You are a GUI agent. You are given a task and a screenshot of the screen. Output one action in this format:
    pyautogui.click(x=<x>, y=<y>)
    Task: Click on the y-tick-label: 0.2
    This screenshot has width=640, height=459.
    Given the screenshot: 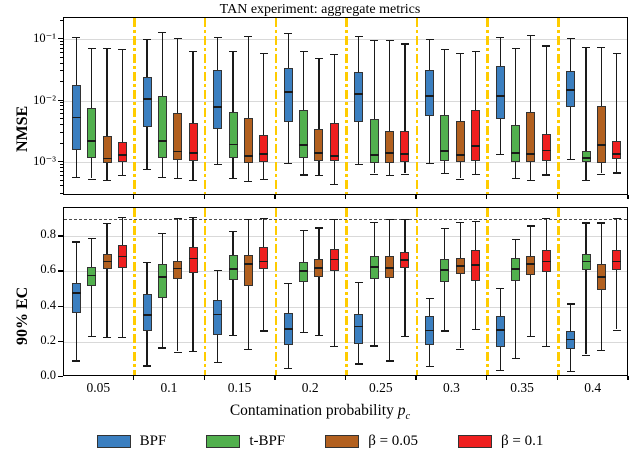 What is the action you would take?
    pyautogui.click(x=48, y=339)
    